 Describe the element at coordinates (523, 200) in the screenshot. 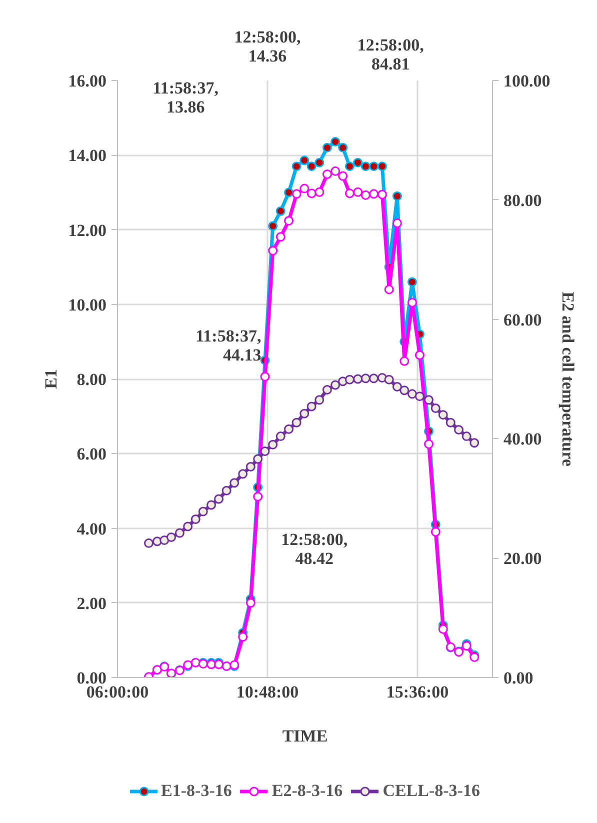

I see `y2-tick-label: 80.00` at that location.